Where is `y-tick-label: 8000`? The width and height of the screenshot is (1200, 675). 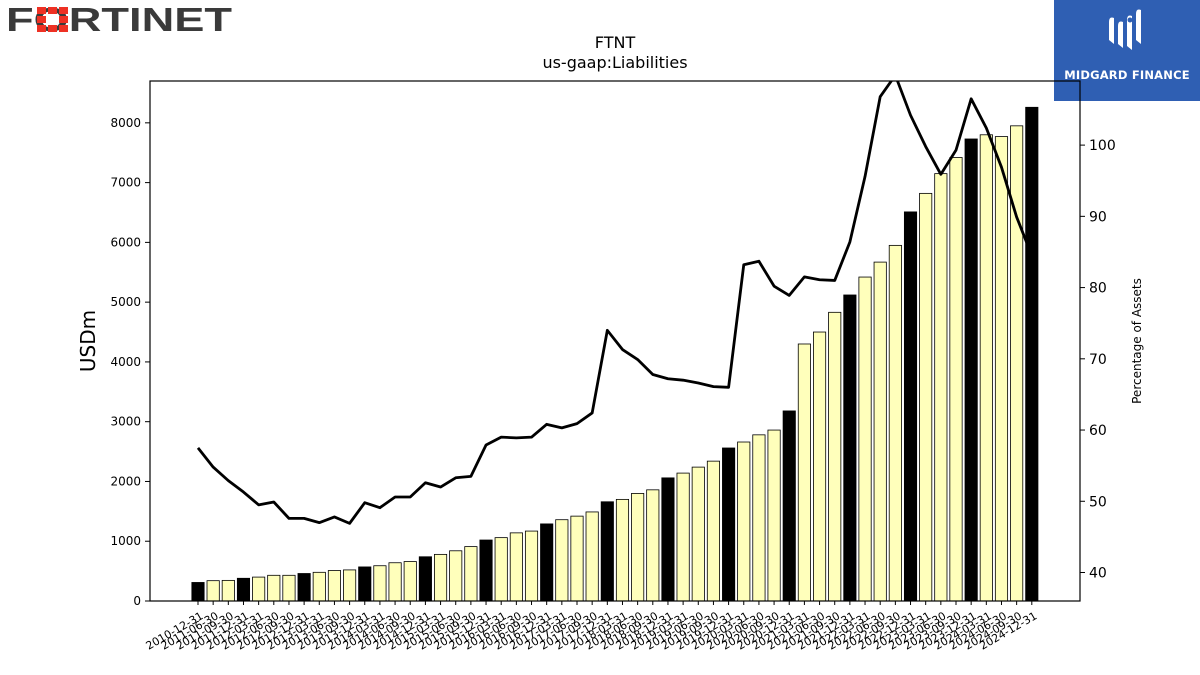
y-tick-label: 8000 is located at coordinates (125, 123).